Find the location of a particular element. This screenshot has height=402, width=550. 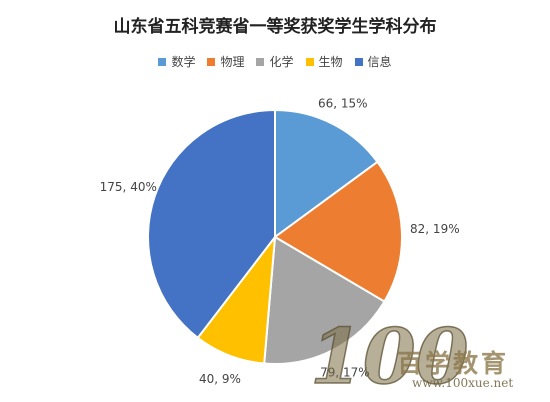

chart-title: 山东省五科竞赛省一等奖获奖学生学科分布 is located at coordinates (275, 27).